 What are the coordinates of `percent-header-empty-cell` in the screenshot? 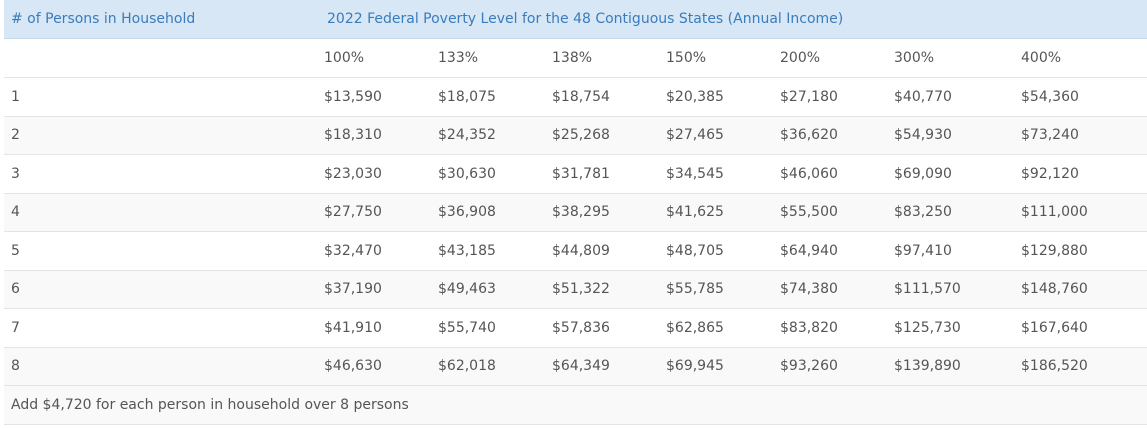 It's located at (160, 58).